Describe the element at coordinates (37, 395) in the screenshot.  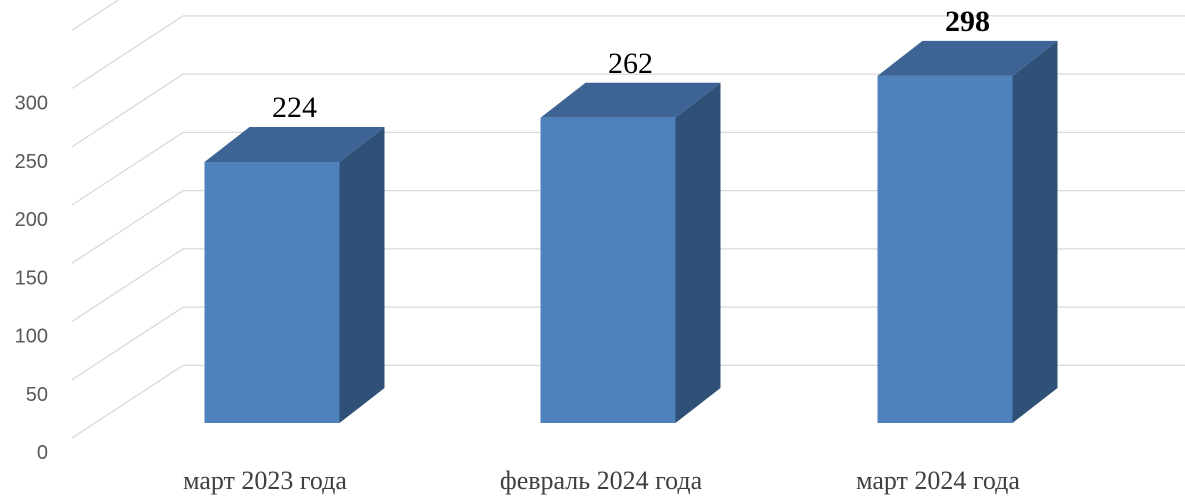
I see `y-tick-label-50: 50` at that location.